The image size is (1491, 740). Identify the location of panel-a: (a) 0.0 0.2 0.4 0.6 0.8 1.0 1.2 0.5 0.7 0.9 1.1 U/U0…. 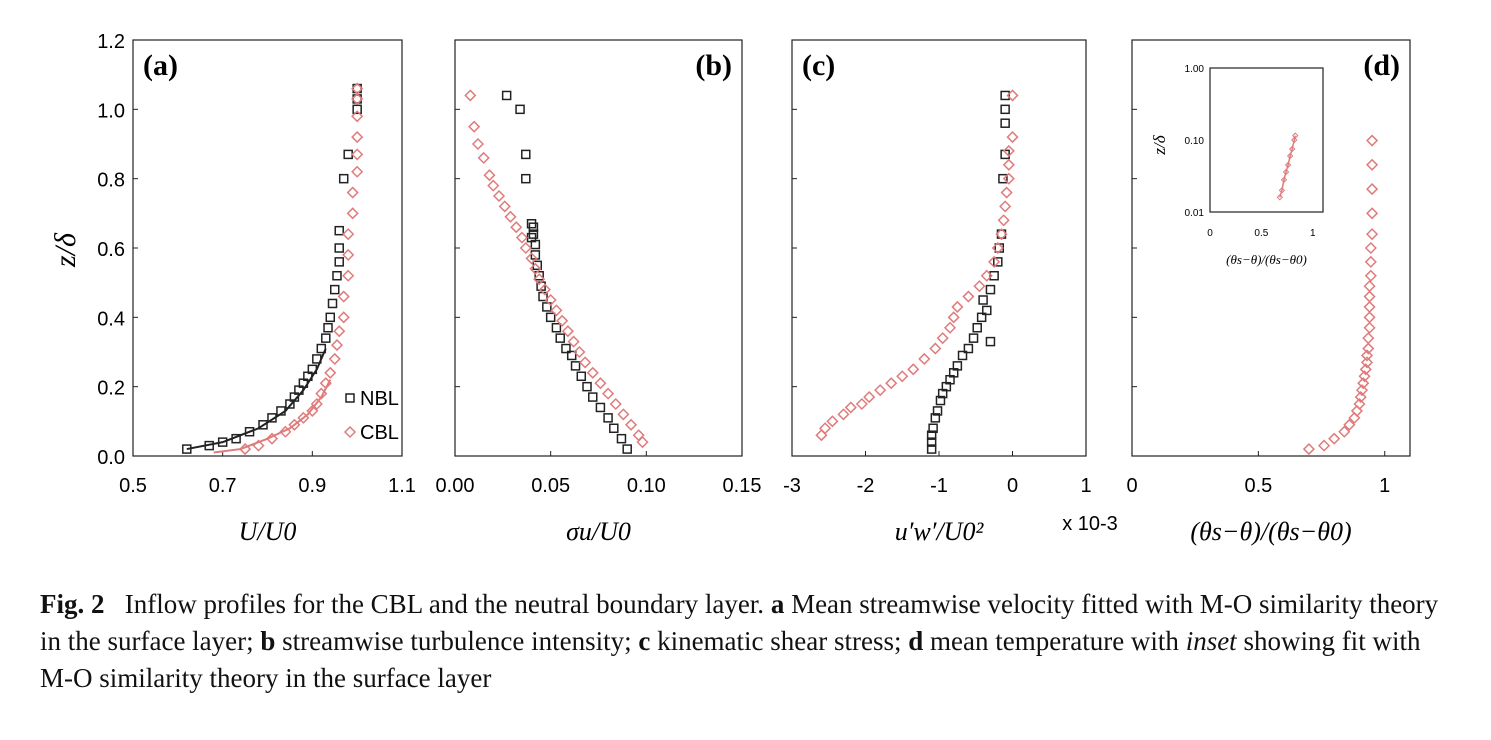
(256, 288).